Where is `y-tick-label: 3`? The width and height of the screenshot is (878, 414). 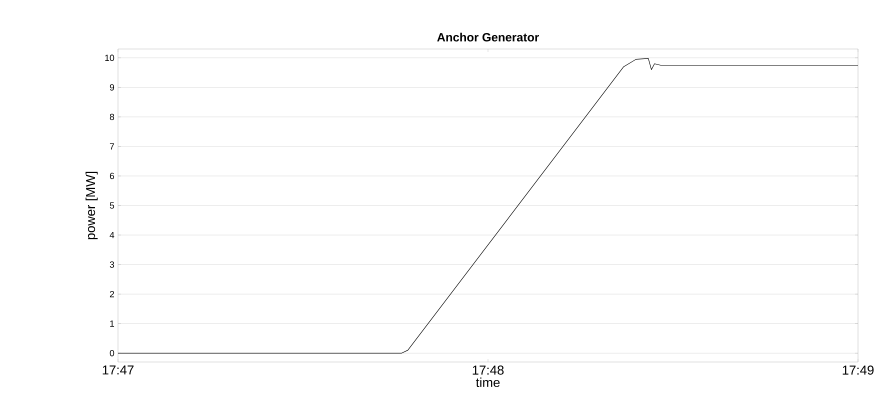
y-tick-label: 3 is located at coordinates (112, 264).